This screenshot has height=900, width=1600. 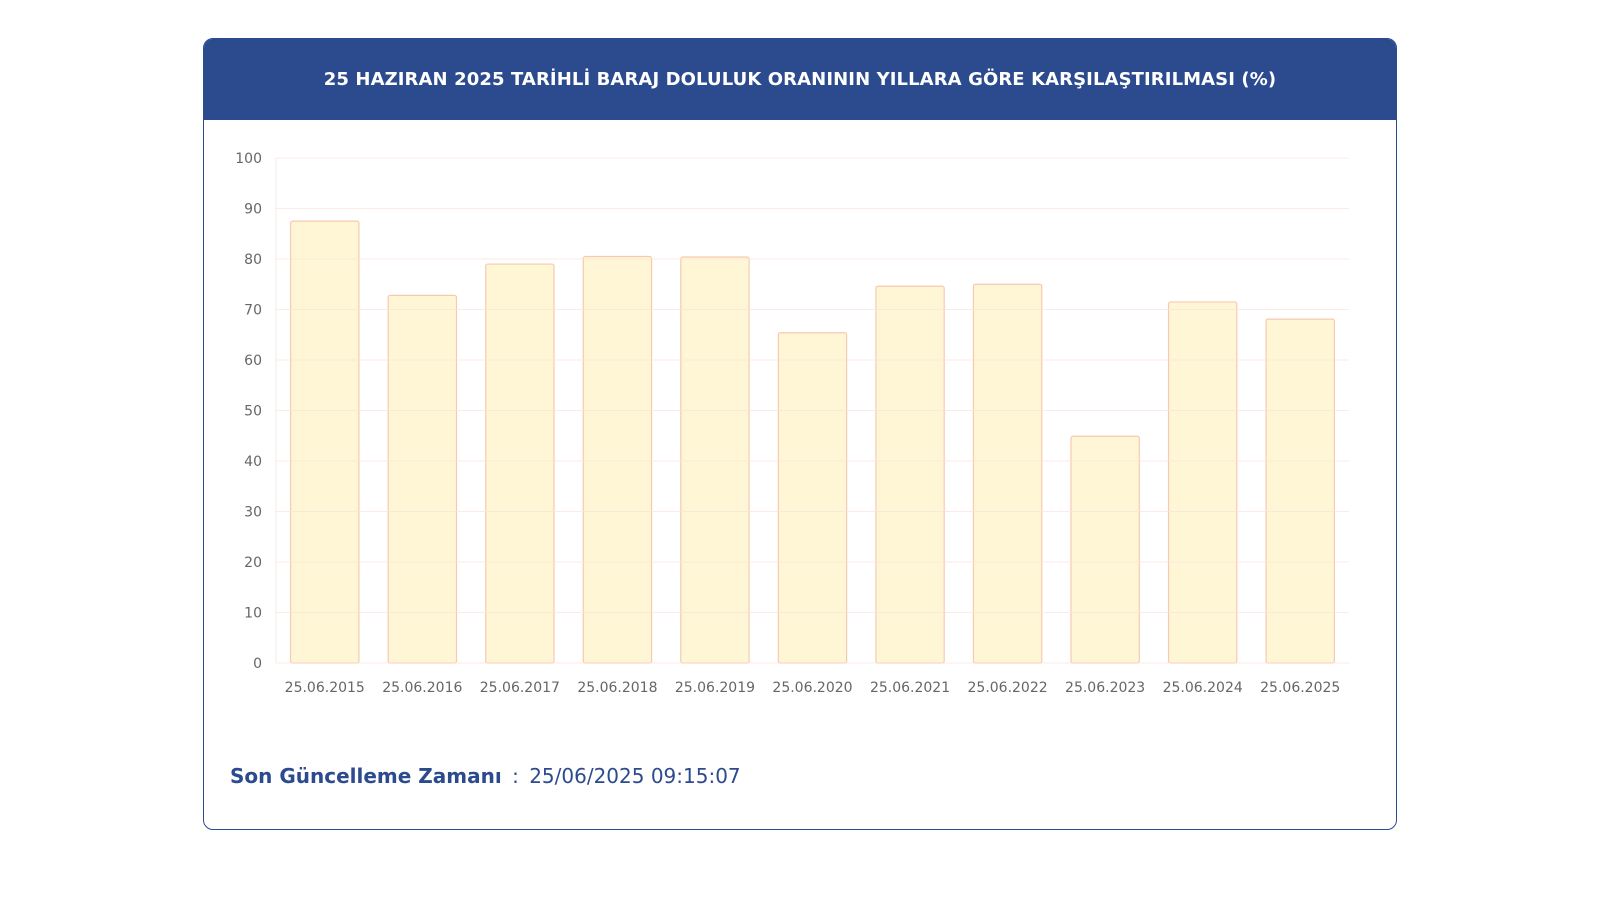 I want to click on x-tick-label: 25.06.2015, so click(x=325, y=688).